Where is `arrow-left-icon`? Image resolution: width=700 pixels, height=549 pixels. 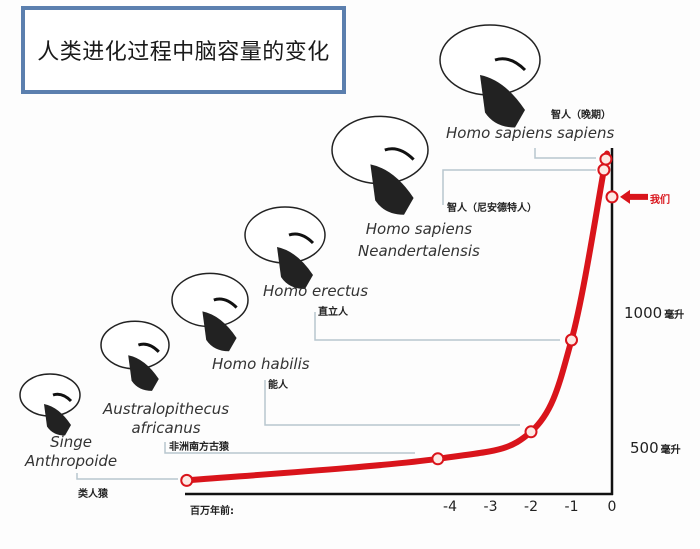 arrow-left-icon is located at coordinates (634, 196).